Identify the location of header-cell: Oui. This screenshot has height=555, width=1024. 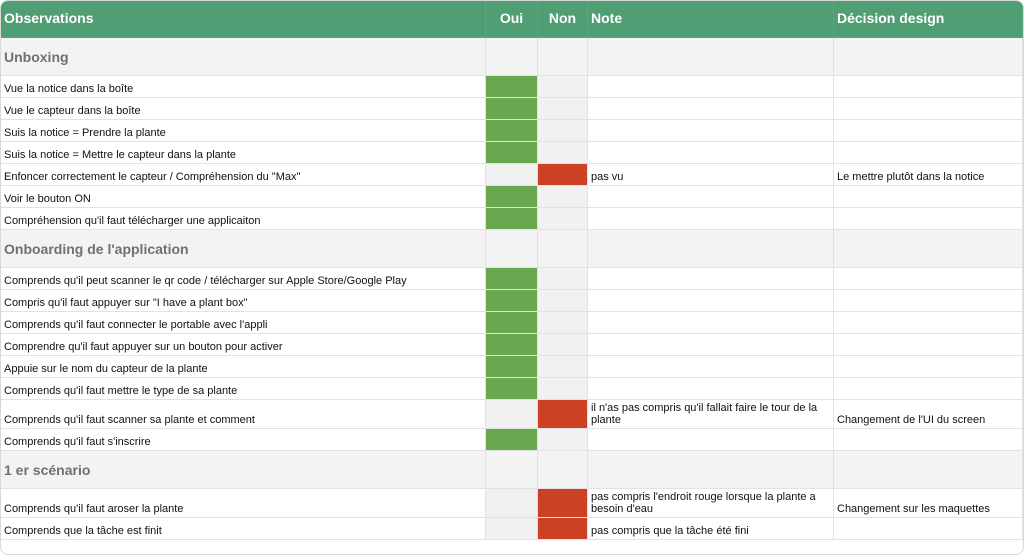
(512, 19).